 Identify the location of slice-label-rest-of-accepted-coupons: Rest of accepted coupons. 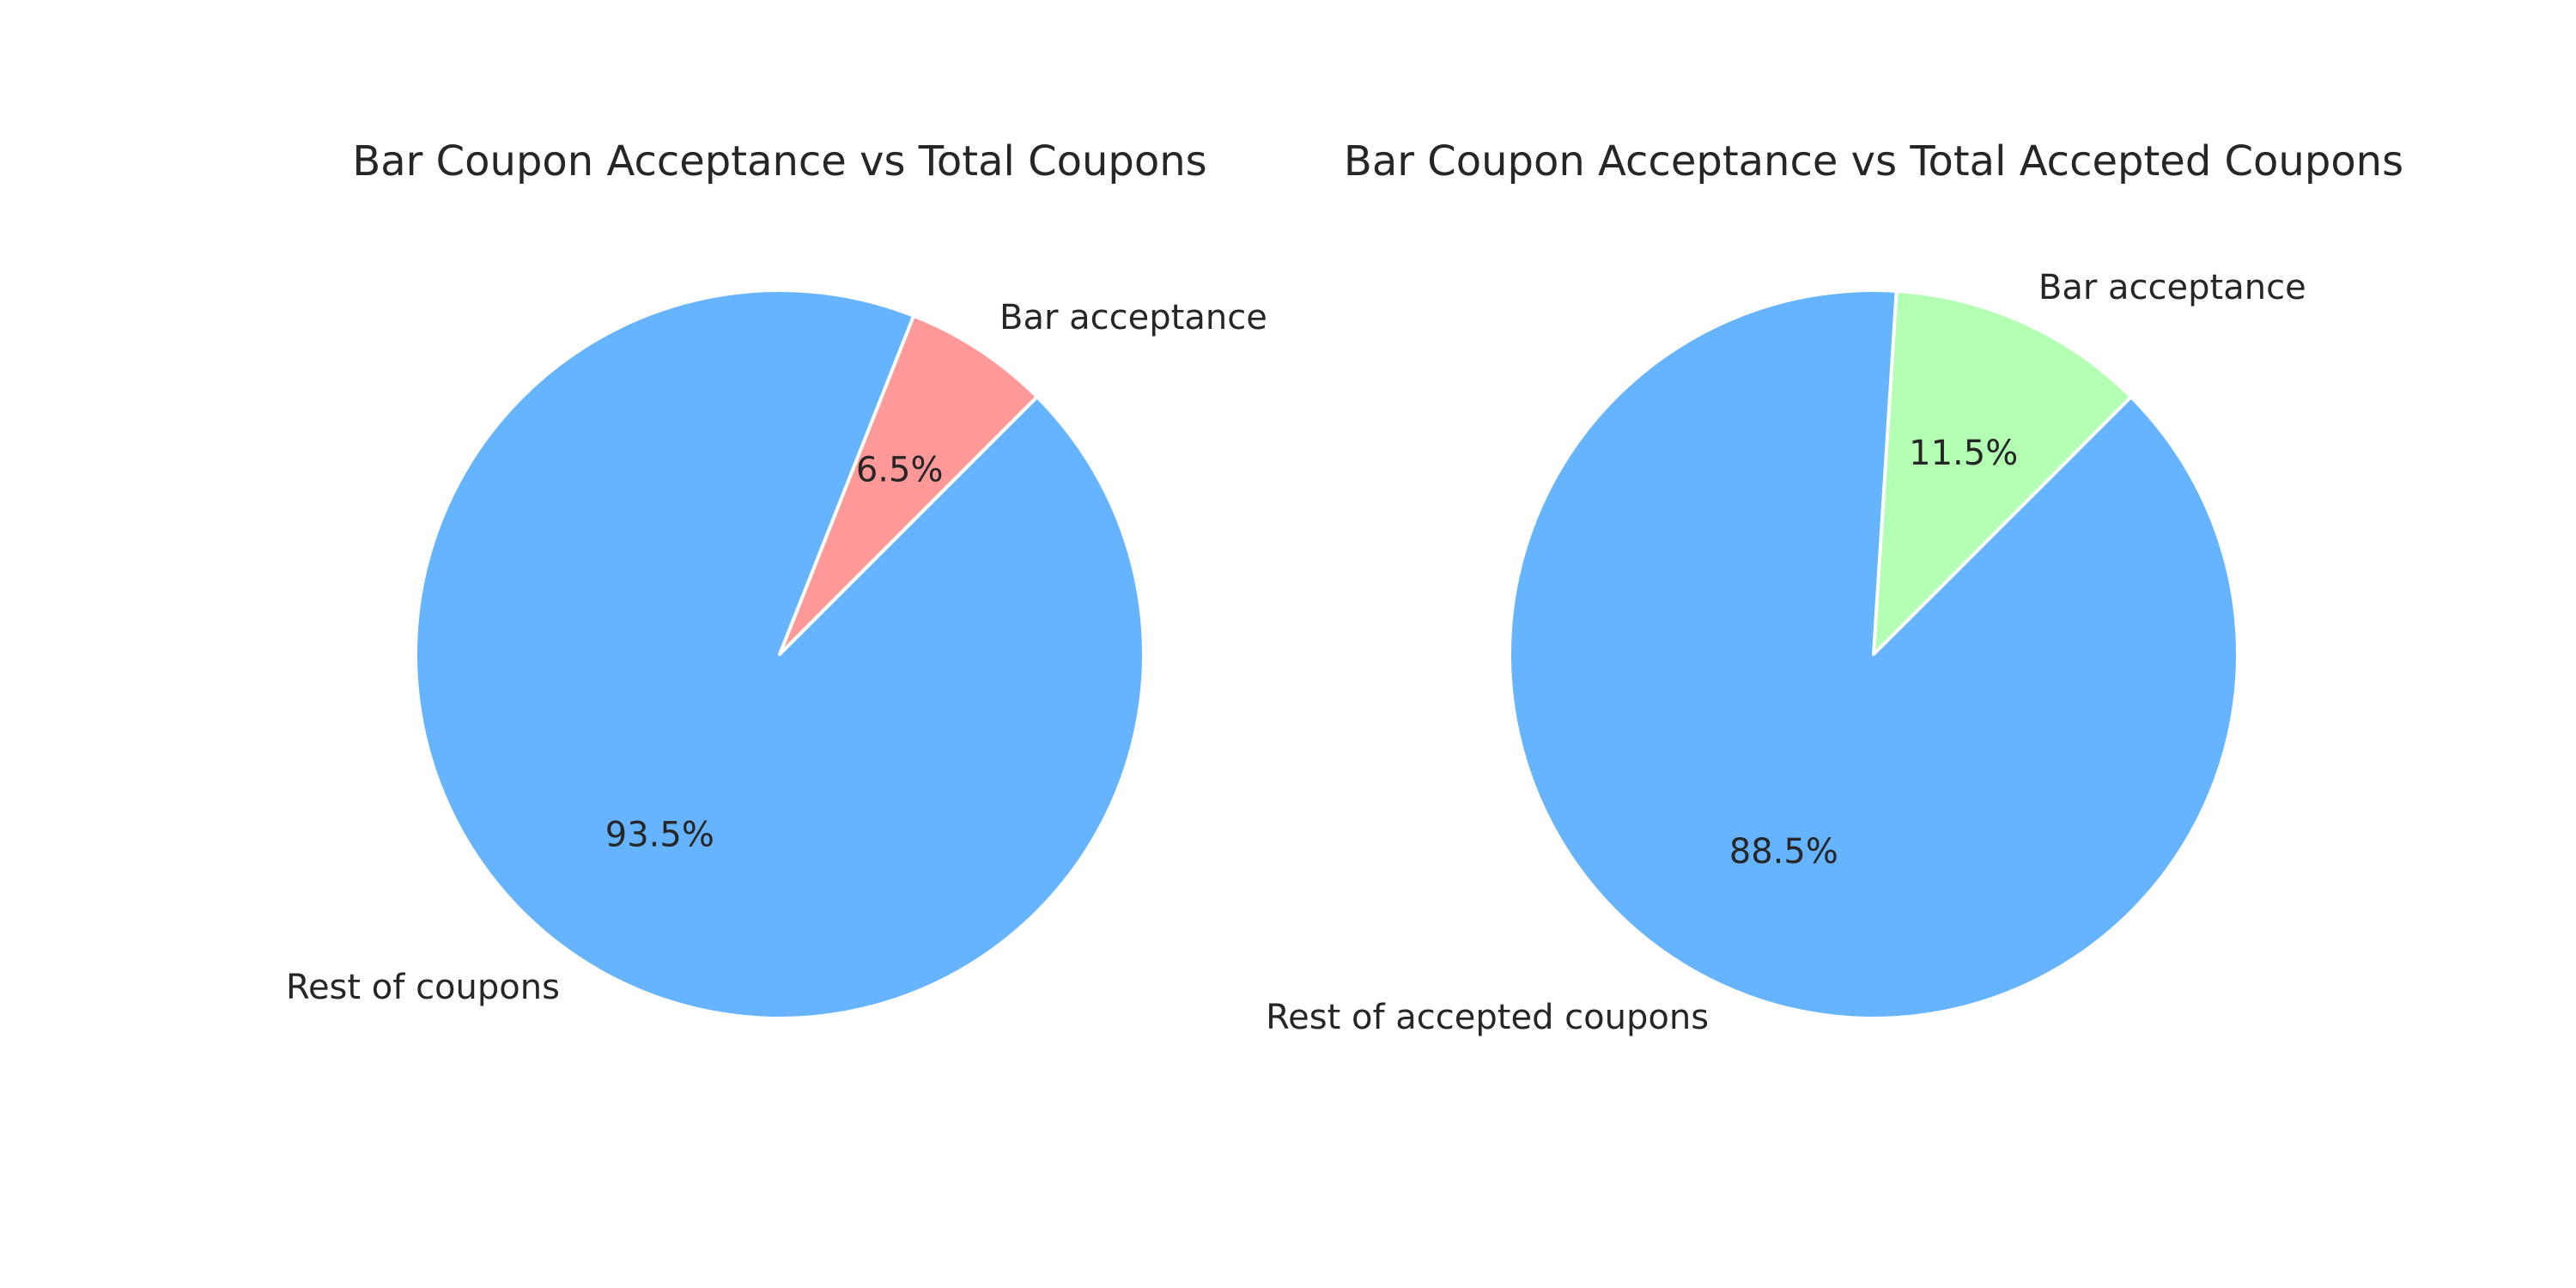
(1488, 1017).